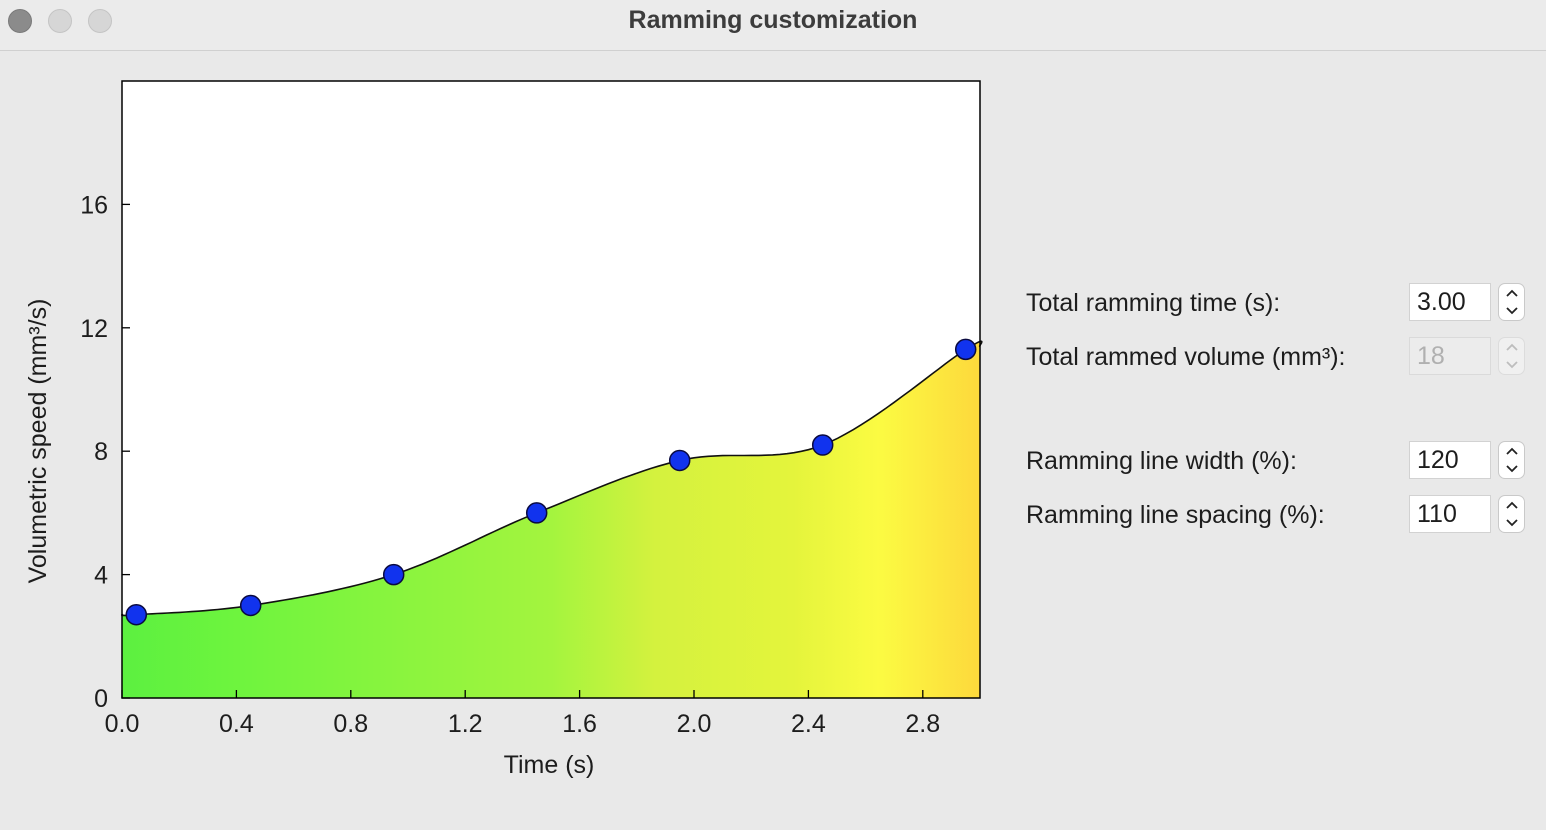 The image size is (1546, 830). Describe the element at coordinates (100, 21) in the screenshot. I see `maximize-window-button` at that location.